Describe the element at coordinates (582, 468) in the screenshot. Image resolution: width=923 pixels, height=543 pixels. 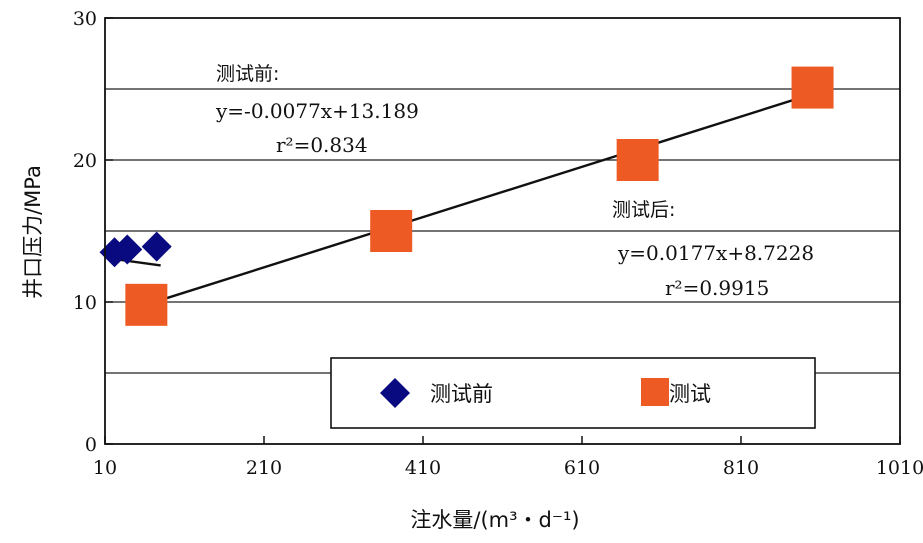
I see `x-tick-label: 610` at that location.